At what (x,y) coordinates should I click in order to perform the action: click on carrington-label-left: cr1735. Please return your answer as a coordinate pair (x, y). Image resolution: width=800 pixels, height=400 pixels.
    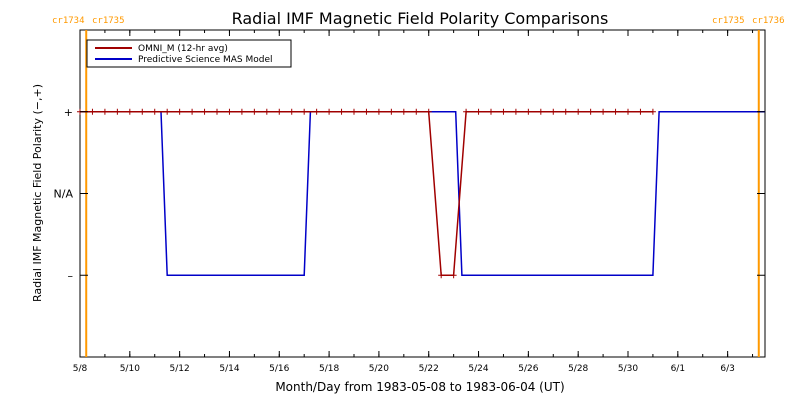
    Looking at the image, I should click on (728, 21).